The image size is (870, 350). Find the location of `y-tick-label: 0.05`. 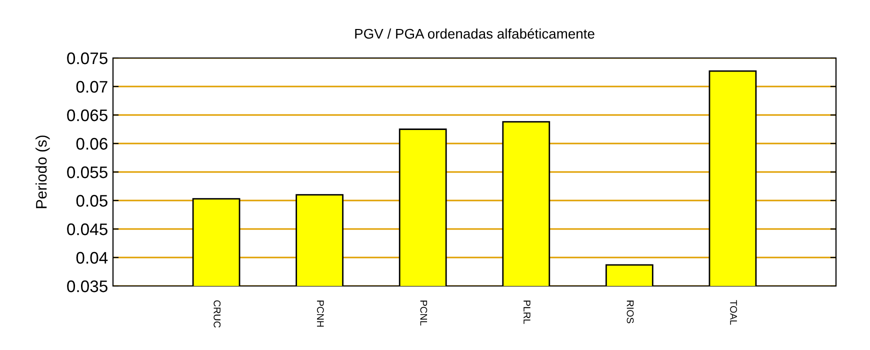

y-tick-label: 0.05 is located at coordinates (92, 200).